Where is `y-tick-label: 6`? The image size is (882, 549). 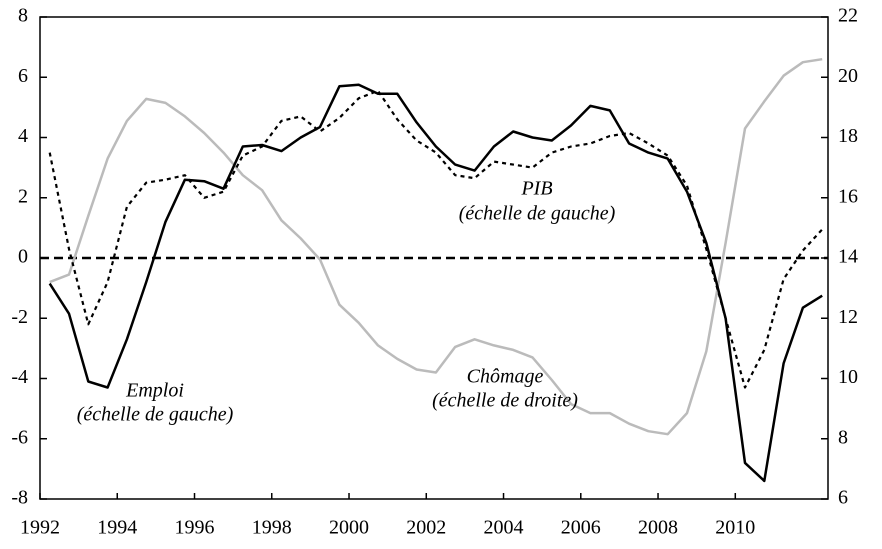 y-tick-label: 6 is located at coordinates (23, 76).